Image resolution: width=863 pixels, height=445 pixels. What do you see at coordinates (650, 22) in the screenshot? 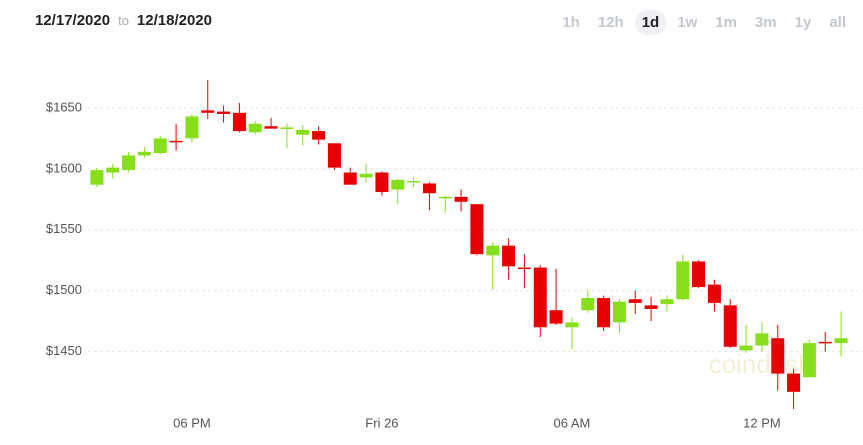
I see `range-button: 1d` at bounding box center [650, 22].